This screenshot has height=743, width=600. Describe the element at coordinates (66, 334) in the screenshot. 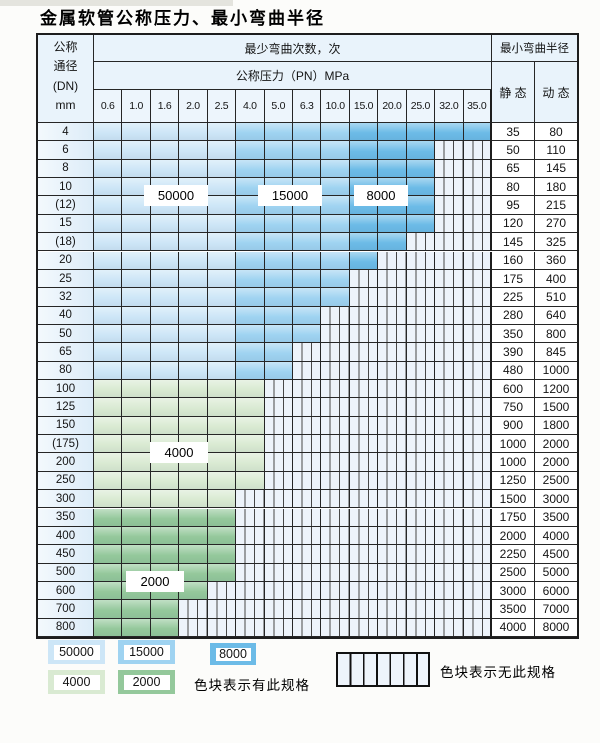

I see `dn-cell: 50` at that location.